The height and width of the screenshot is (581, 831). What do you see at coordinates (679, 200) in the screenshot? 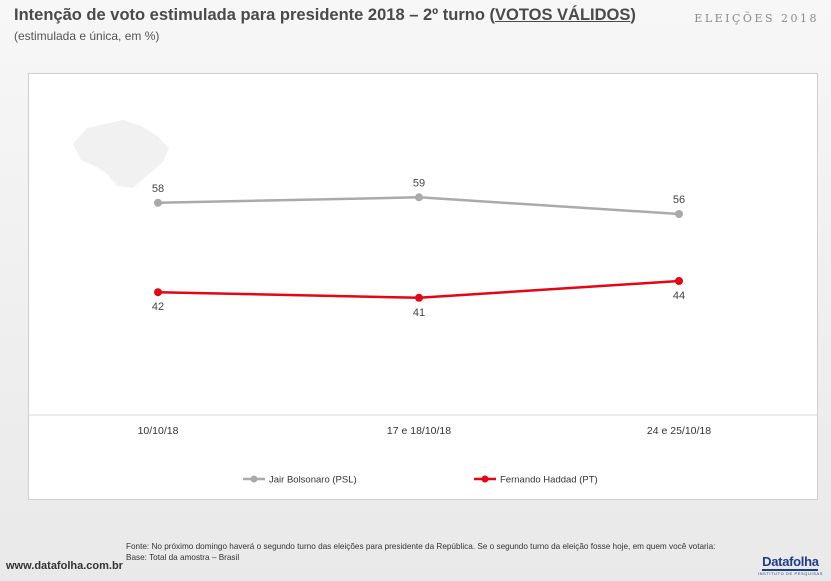
I see `data-label: 56` at bounding box center [679, 200].